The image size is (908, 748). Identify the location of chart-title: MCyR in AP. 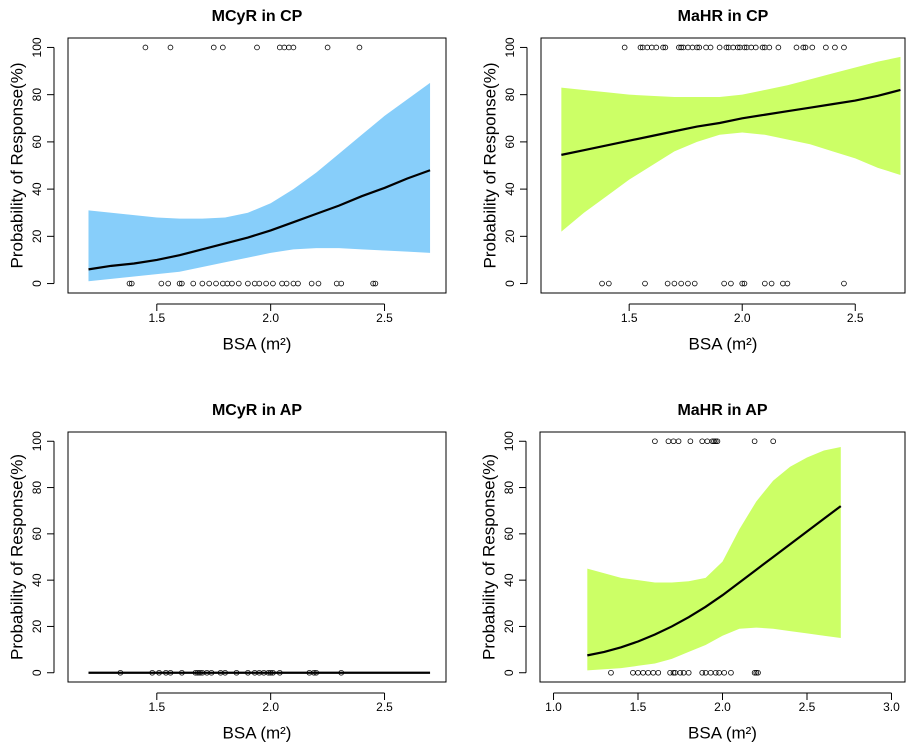
(257, 410).